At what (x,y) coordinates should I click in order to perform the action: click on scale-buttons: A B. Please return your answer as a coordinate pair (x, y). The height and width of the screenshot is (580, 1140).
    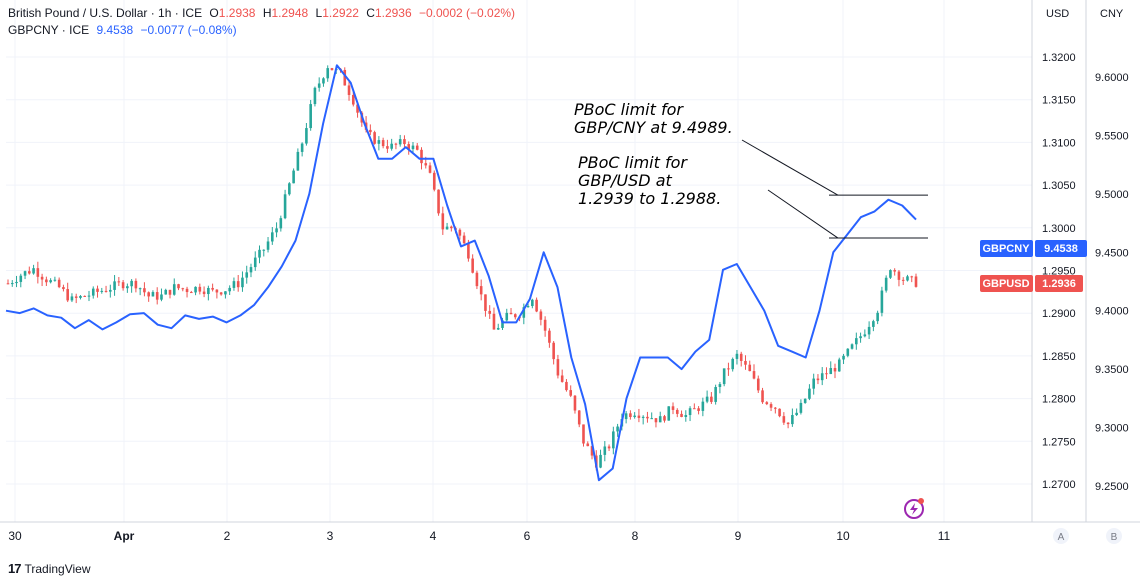
    Looking at the image, I should click on (1087, 536).